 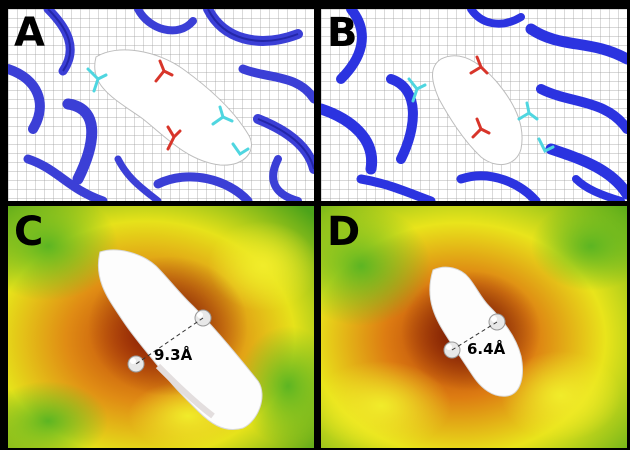 I want to click on distance-label-c: 9.3Å, so click(x=173, y=354).